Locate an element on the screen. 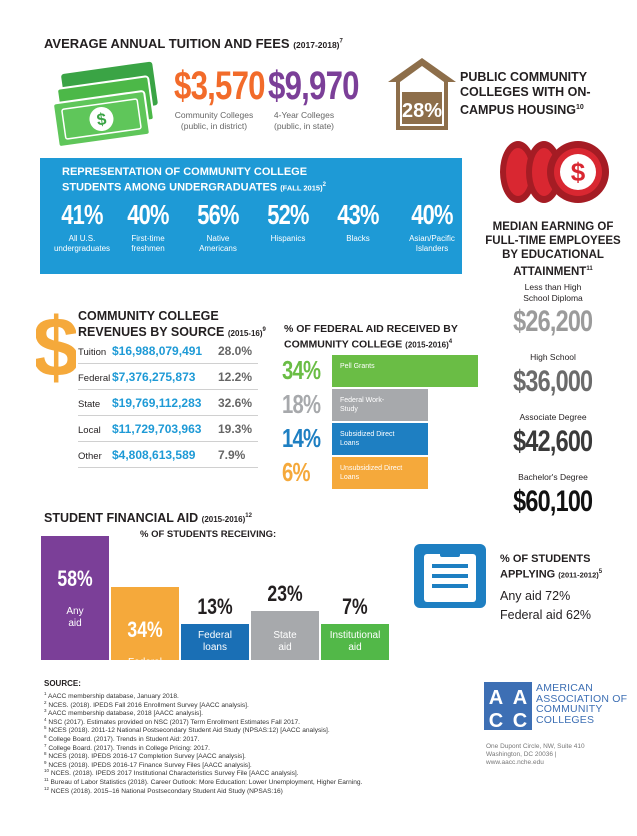 This screenshot has height=836, width=637. representation-stat-label: Native Americans is located at coordinates (218, 244).